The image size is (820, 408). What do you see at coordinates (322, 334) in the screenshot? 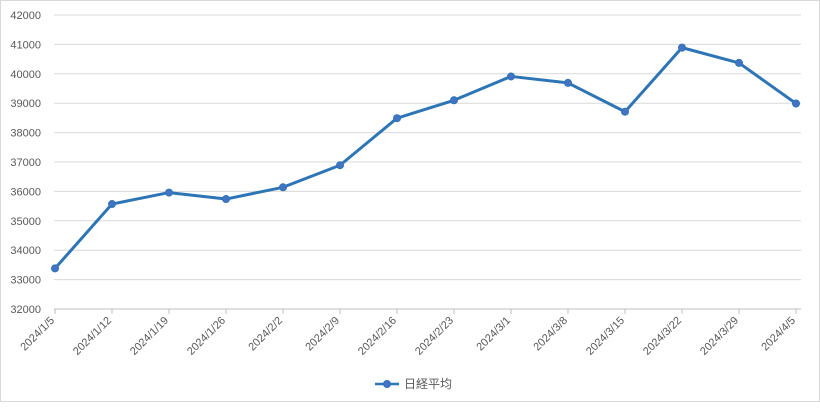
I see `x-tick-label: 2024/2/9` at bounding box center [322, 334].